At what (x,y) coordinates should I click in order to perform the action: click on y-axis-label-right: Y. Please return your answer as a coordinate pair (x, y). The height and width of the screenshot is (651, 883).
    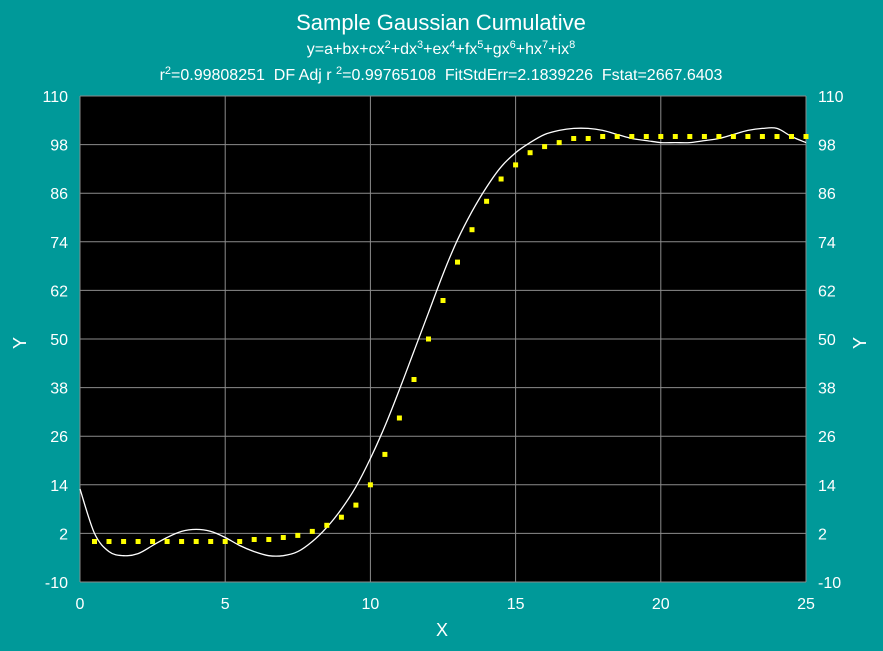
    Looking at the image, I should click on (860, 343).